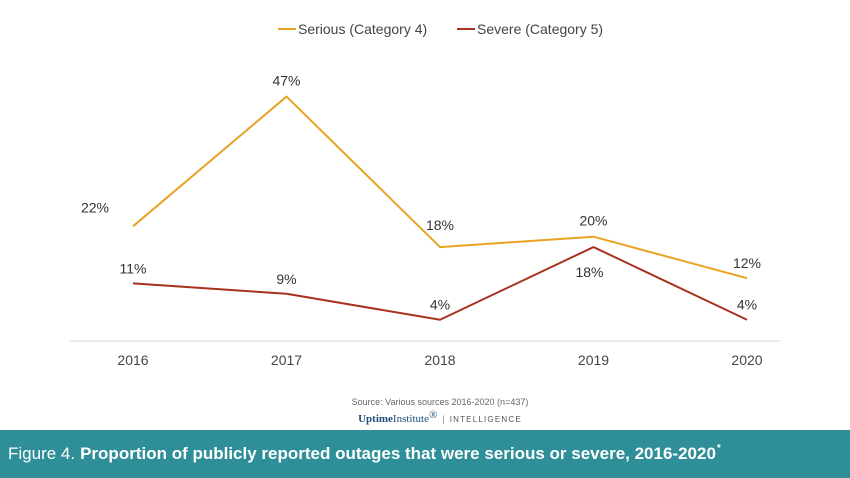  Describe the element at coordinates (42, 453) in the screenshot. I see `figure-number: Figure 4.` at that location.